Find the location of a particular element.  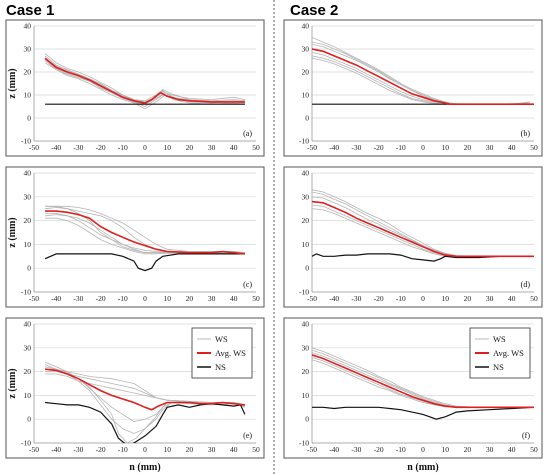

panel-label: (f) is located at coordinates (526, 435).